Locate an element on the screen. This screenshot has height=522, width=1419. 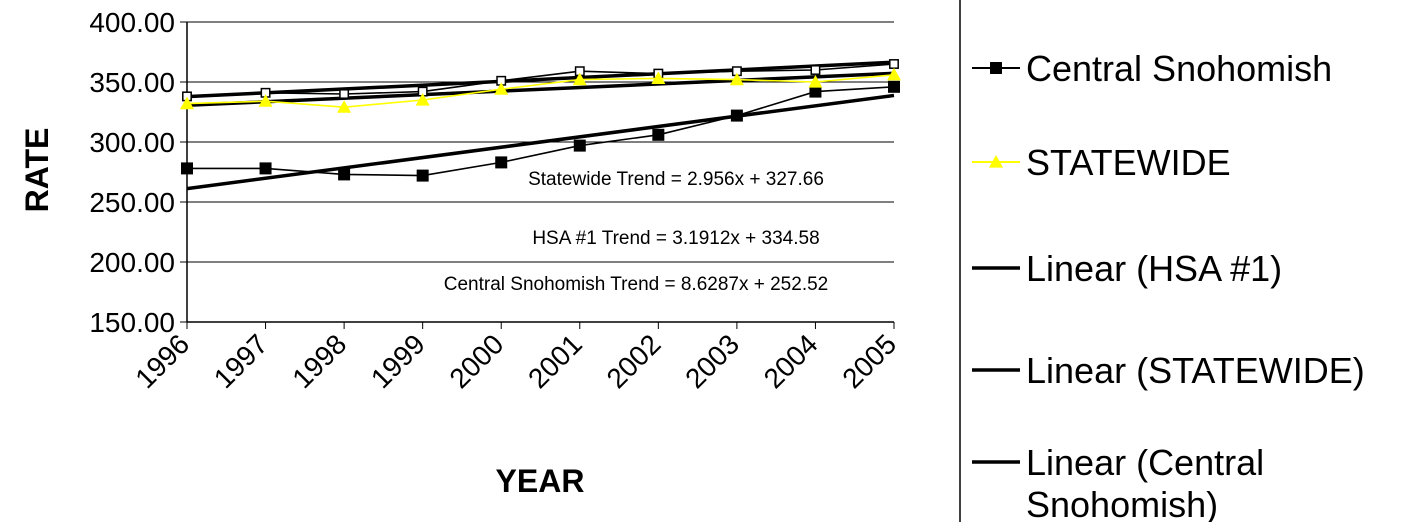
trend-annotation: Statewide Trend = 2.956x + 327.66 is located at coordinates (676, 179).